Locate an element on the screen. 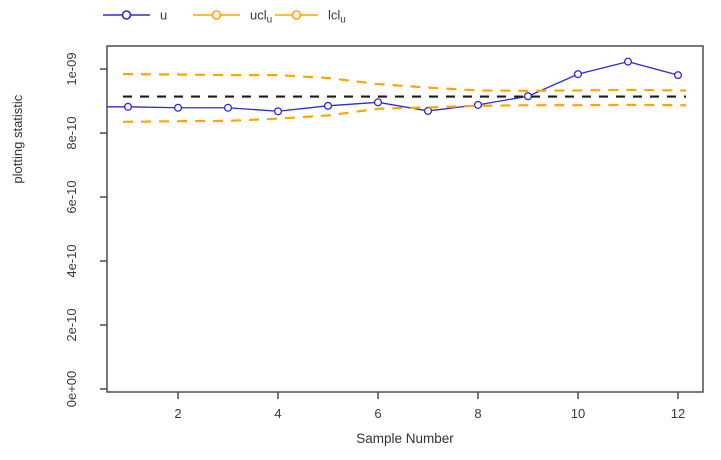  x-axis-tick-label: 2 is located at coordinates (177, 413).